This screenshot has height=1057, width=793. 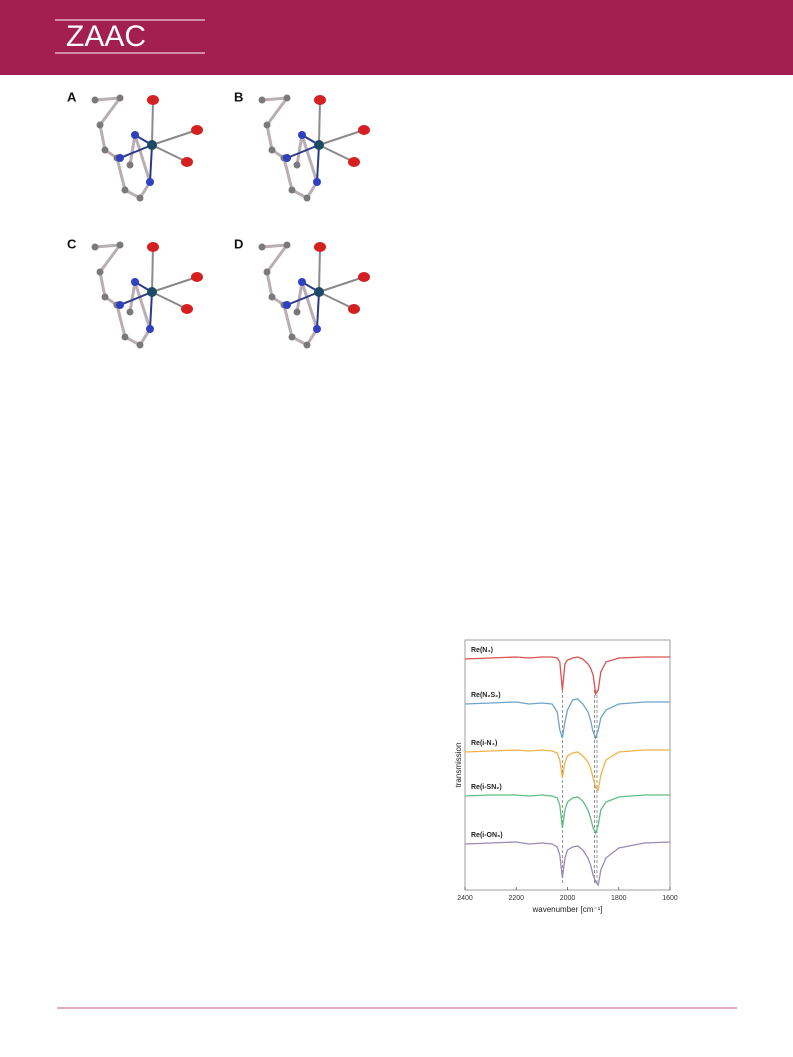 I want to click on x-tick-label: 2000, so click(x=568, y=898).